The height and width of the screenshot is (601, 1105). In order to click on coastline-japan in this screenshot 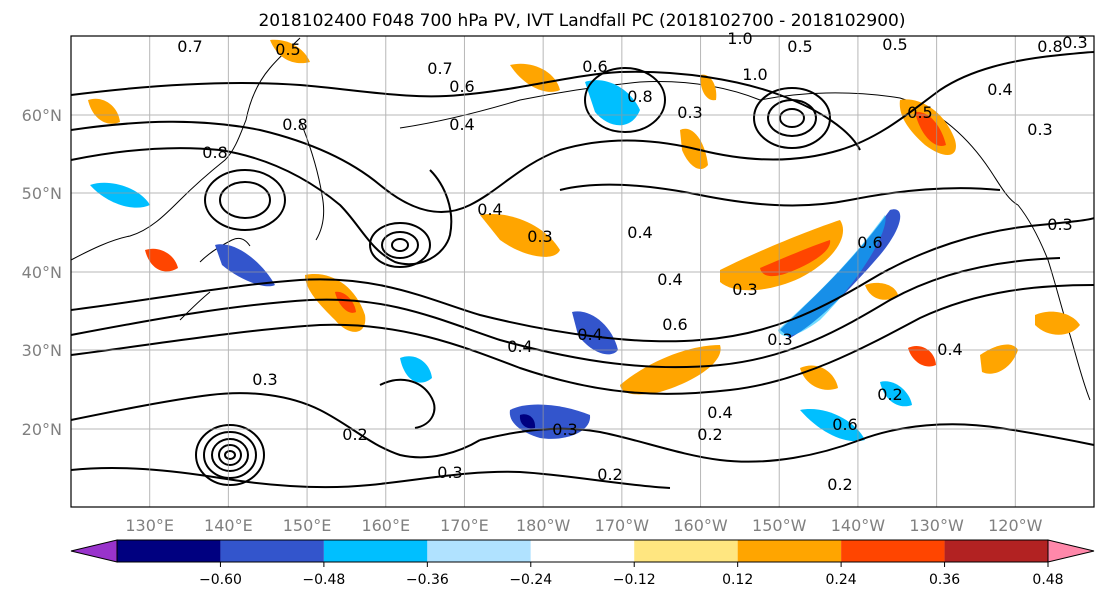, I will do `click(215, 279)`.